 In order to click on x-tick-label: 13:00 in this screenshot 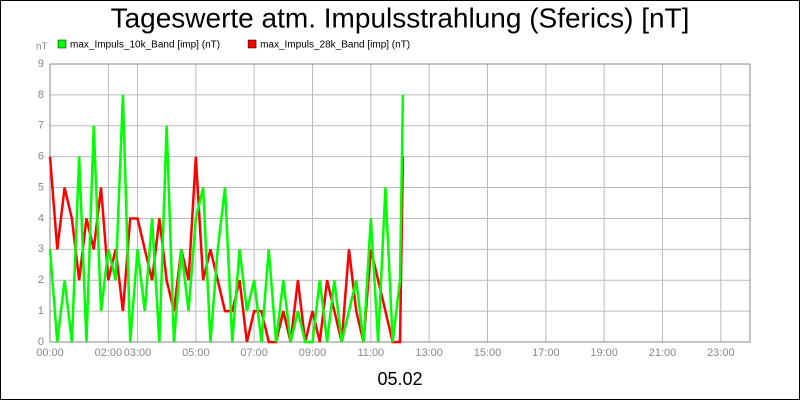, I will do `click(429, 353)`.